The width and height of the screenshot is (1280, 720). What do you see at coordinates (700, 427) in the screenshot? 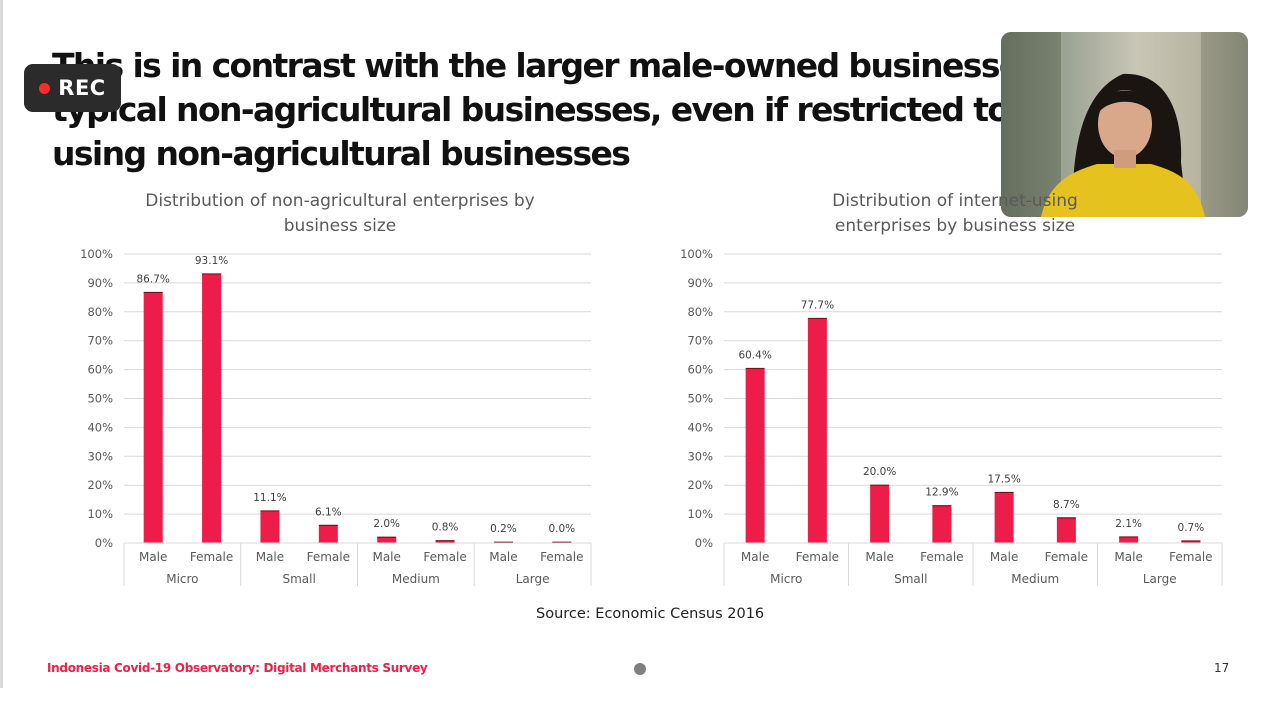
I see `chart2-y-tick-label: 40%` at bounding box center [700, 427].